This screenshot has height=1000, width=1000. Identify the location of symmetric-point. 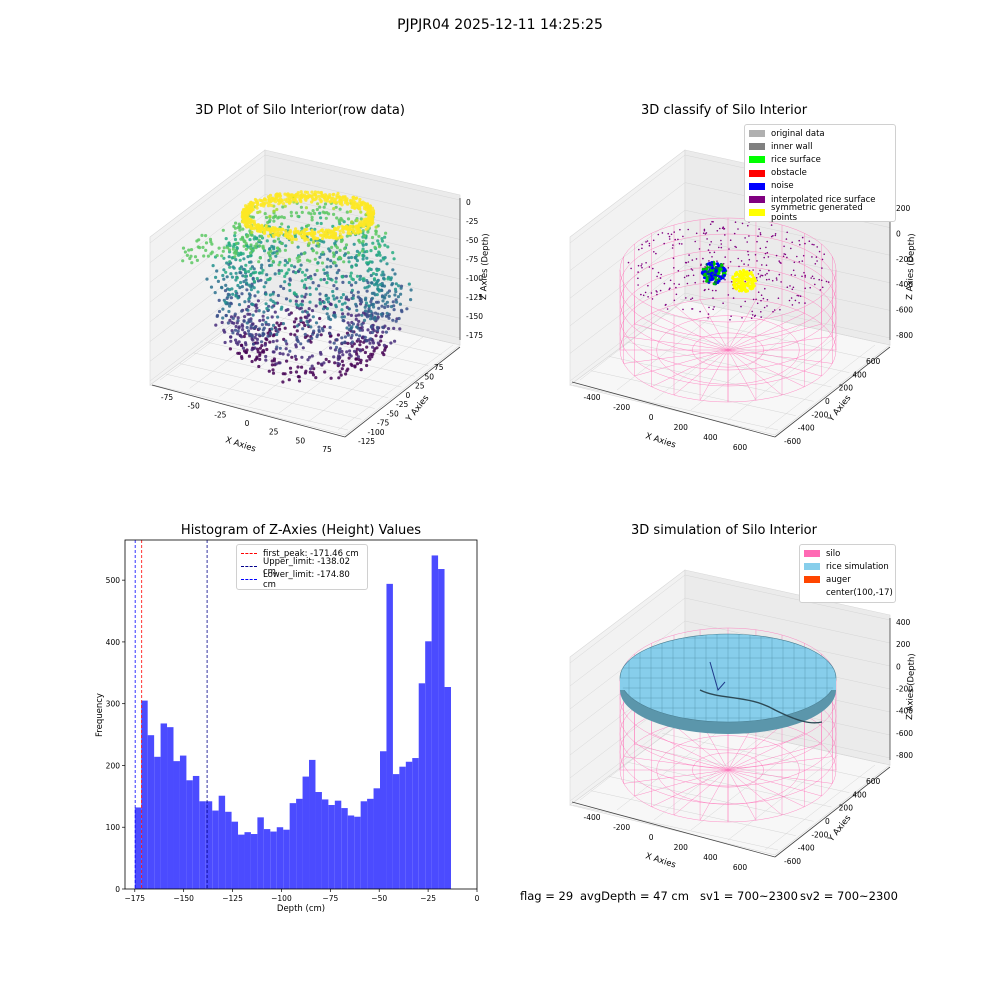
(752, 275).